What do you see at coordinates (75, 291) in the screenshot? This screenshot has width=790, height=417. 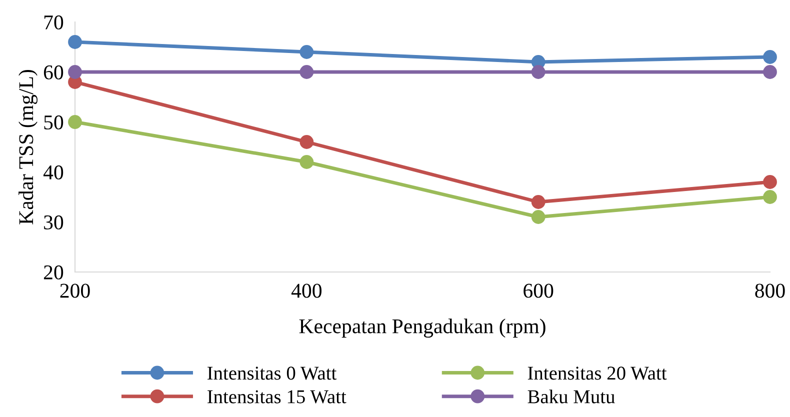 I see `x-tick-label: 200` at bounding box center [75, 291].